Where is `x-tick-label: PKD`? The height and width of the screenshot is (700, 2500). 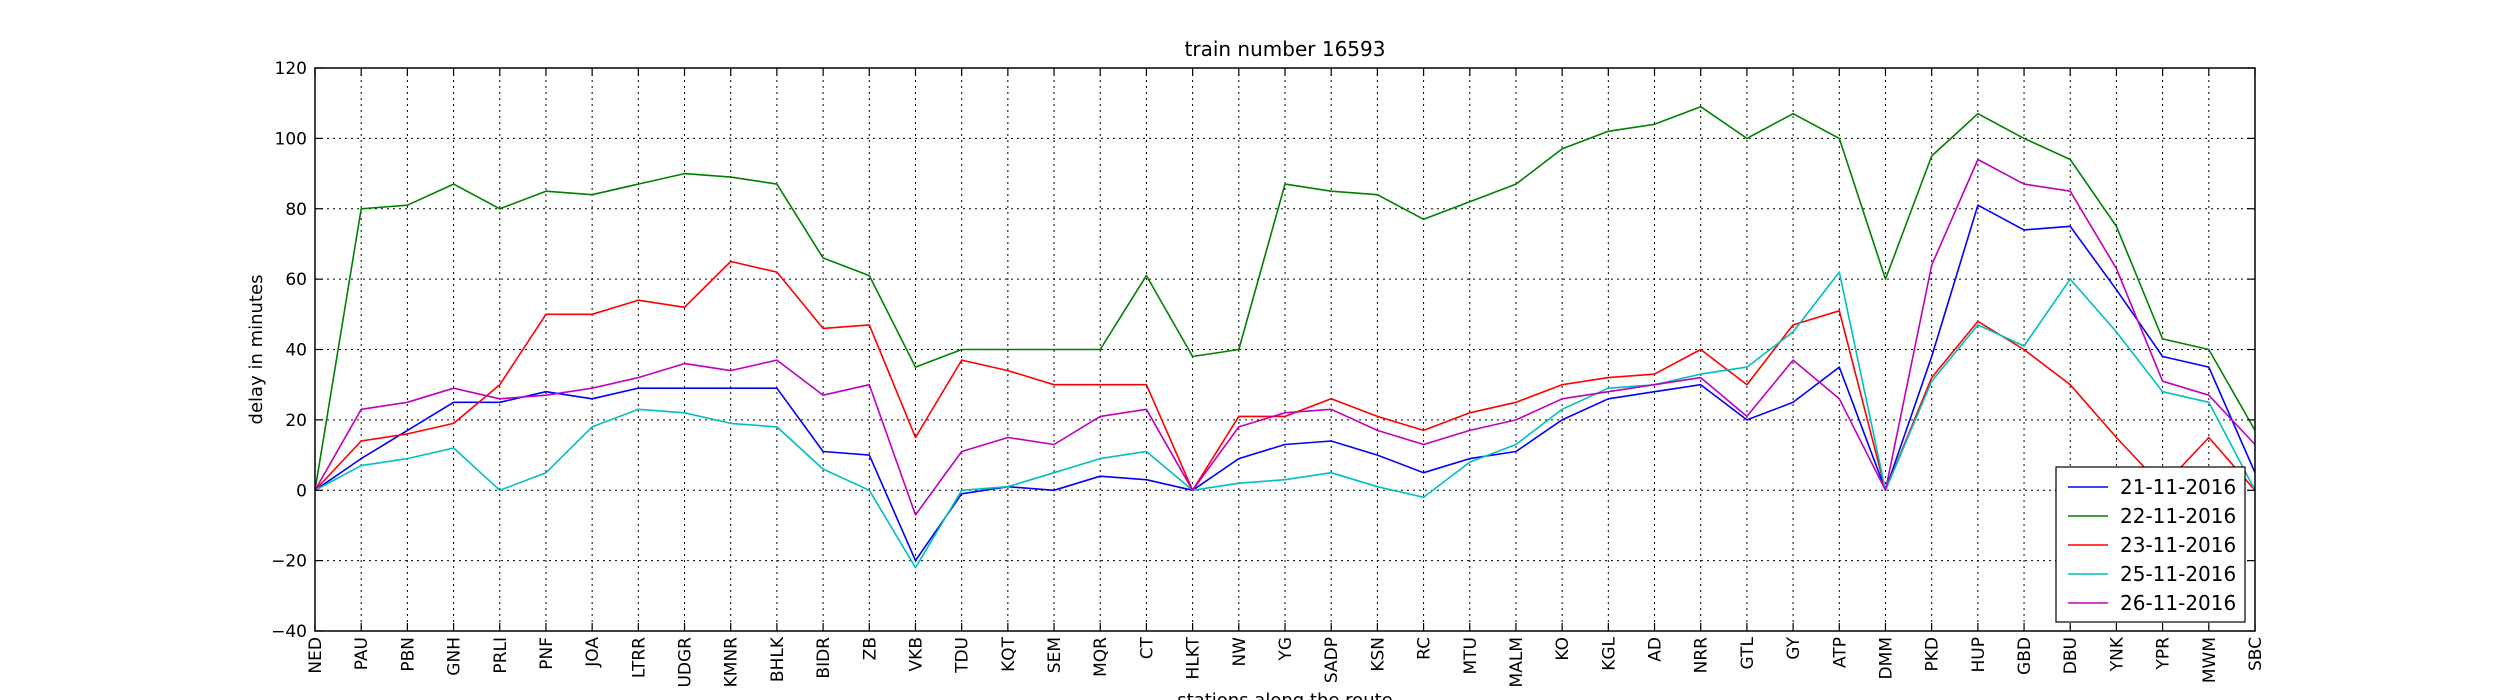
x-tick-label: PKD is located at coordinates (1933, 654).